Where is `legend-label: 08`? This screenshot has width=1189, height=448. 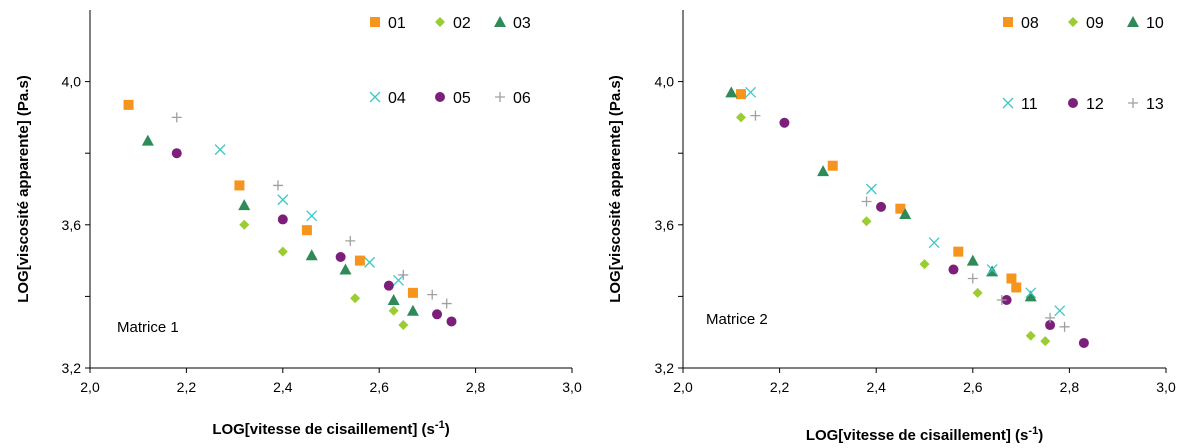
legend-label: 08 is located at coordinates (1030, 23).